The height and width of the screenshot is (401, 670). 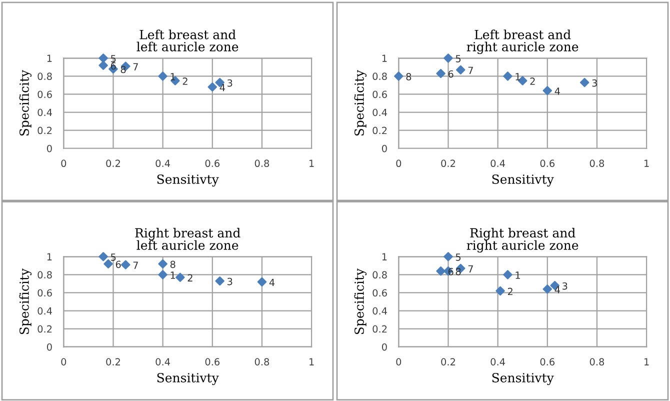 What do you see at coordinates (187, 41) in the screenshot?
I see `chart-title: Left breast and left auricle zone` at bounding box center [187, 41].